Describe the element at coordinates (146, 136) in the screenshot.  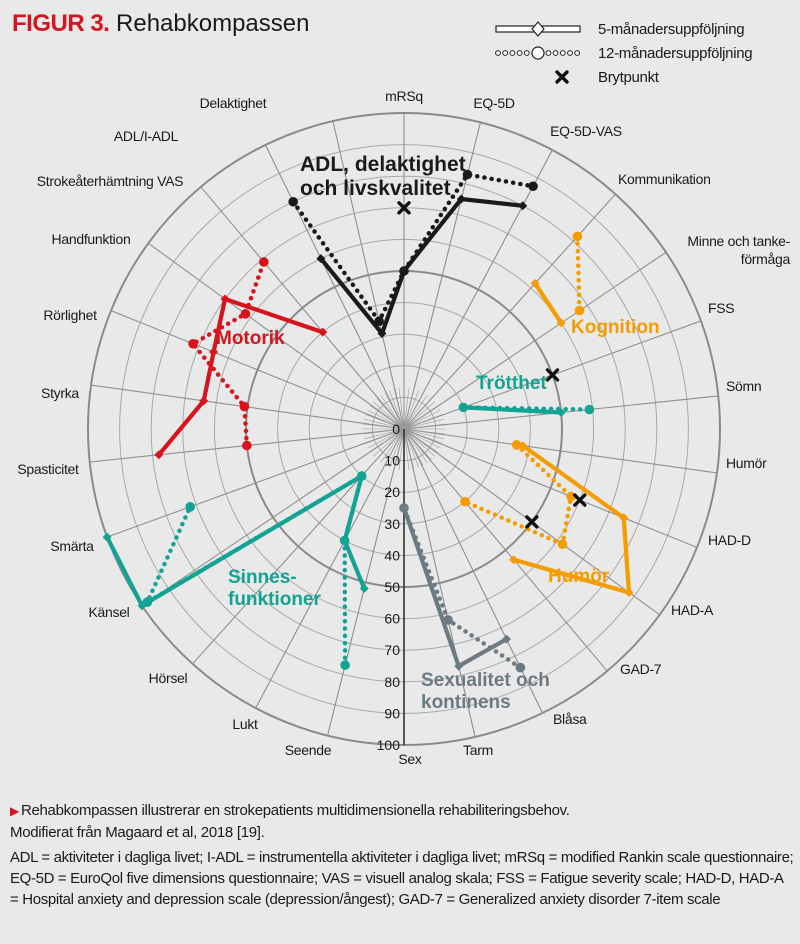
I see `axis-label-line: ADL/I-ADL` at that location.